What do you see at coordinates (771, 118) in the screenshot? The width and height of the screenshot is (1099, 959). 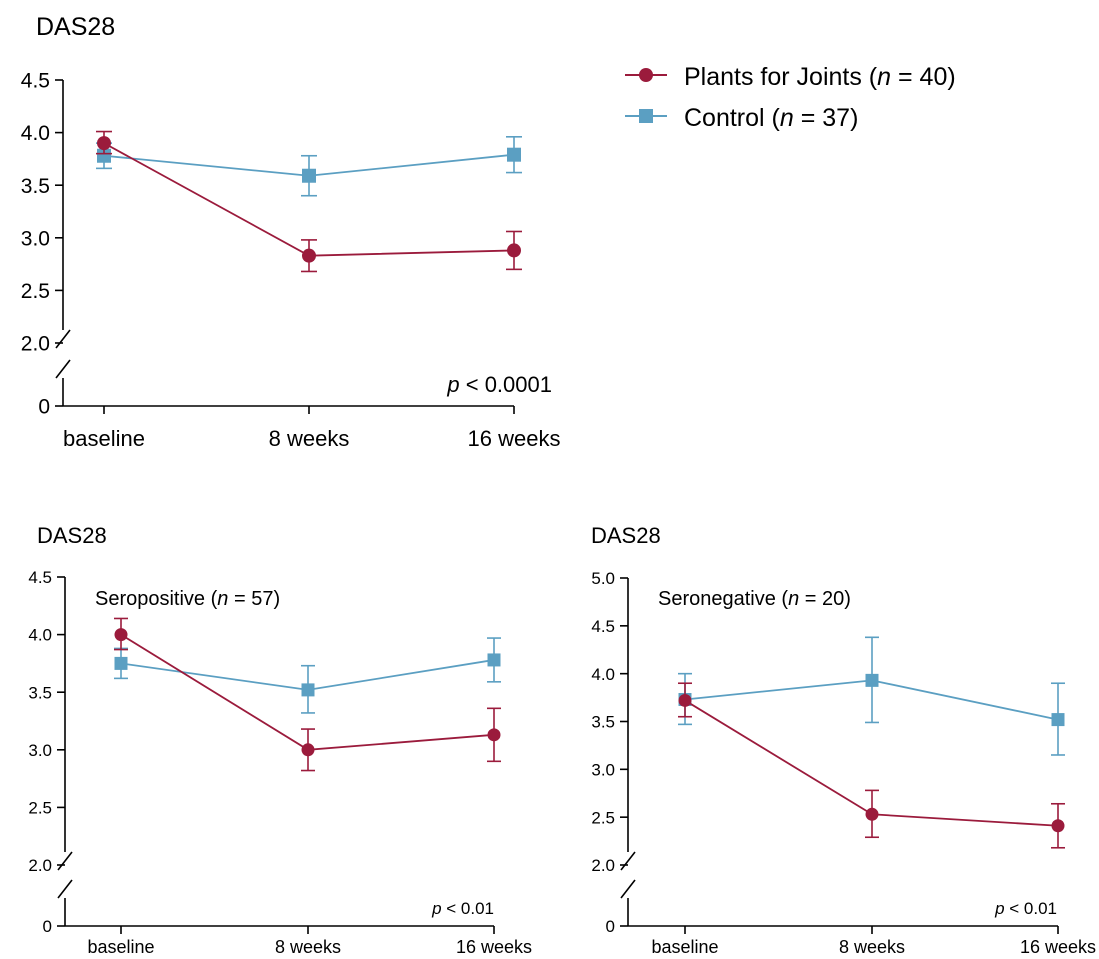 I see `legend-control-label: Control (n = 37)` at bounding box center [771, 118].